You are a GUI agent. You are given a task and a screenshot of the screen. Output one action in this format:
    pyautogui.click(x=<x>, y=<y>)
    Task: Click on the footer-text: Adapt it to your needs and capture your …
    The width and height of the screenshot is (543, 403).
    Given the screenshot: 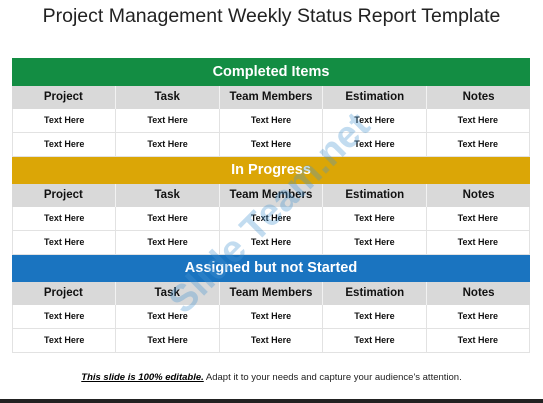 What is the action you would take?
    pyautogui.click(x=332, y=377)
    